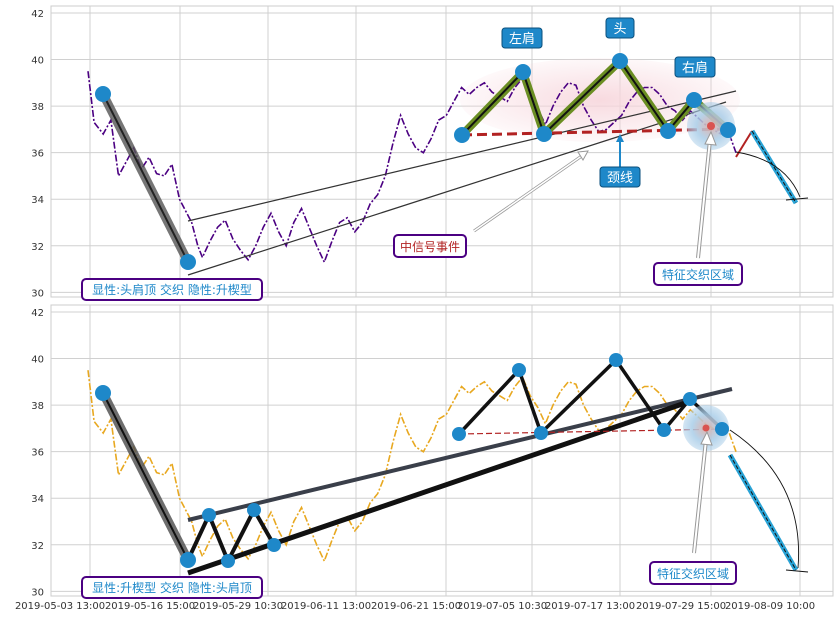  Describe the element at coordinates (491, 204) in the screenshot. I see `mid-signal-callout: 中信号事件` at that location.